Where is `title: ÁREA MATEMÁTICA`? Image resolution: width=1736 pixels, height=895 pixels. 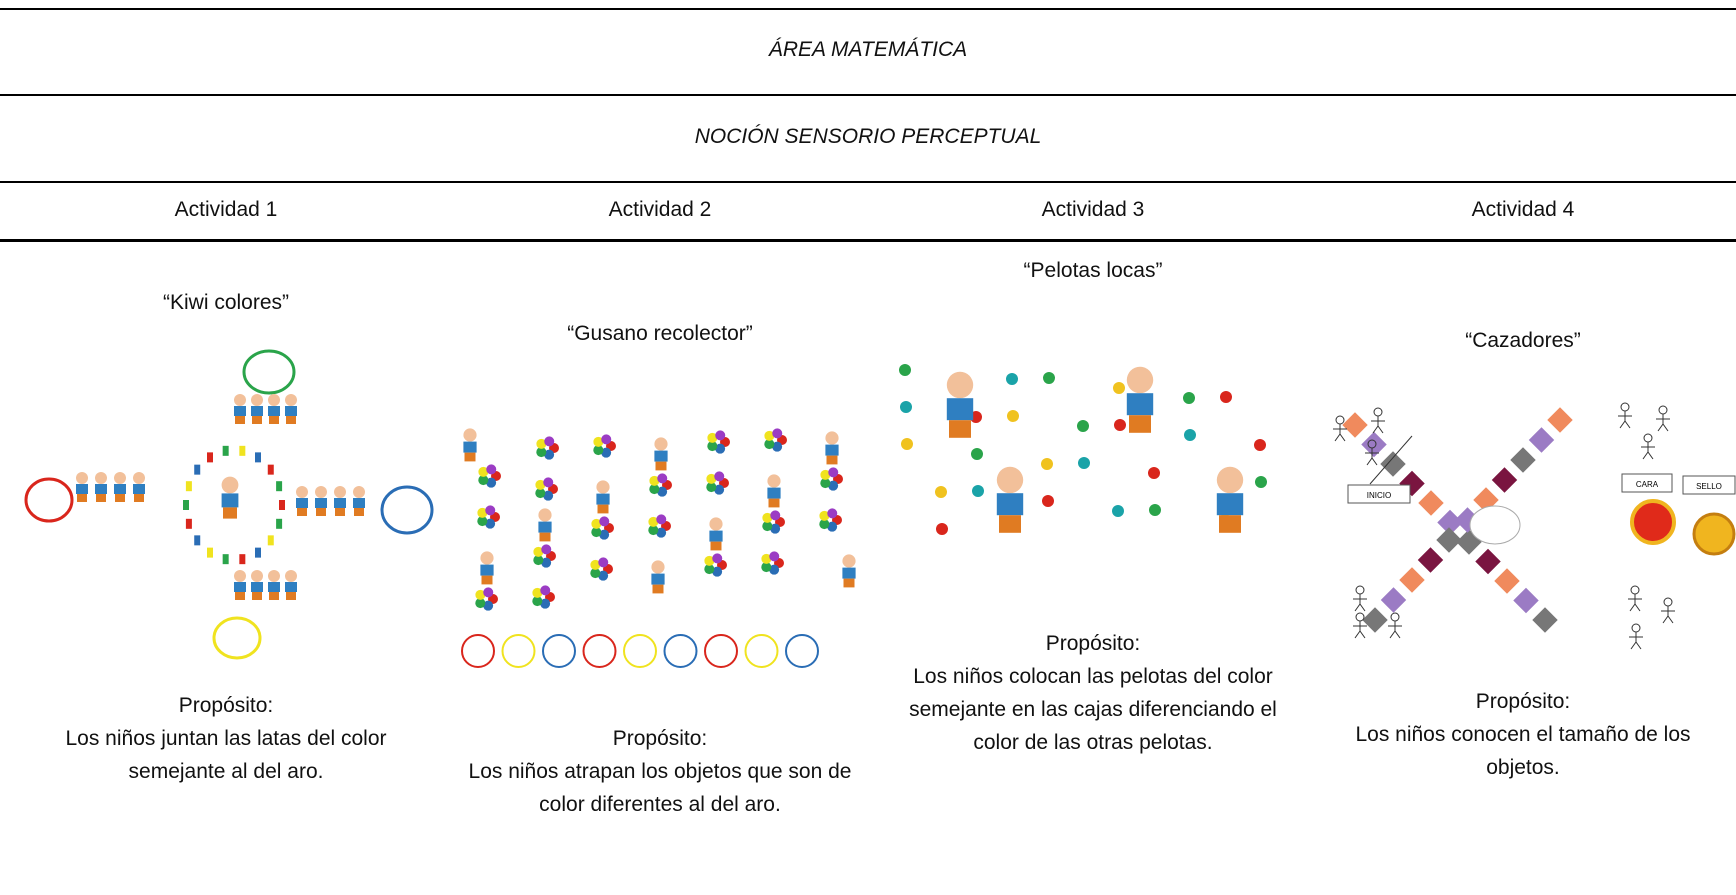
title: ÁREA MATEMÁTICA is located at coordinates (868, 49).